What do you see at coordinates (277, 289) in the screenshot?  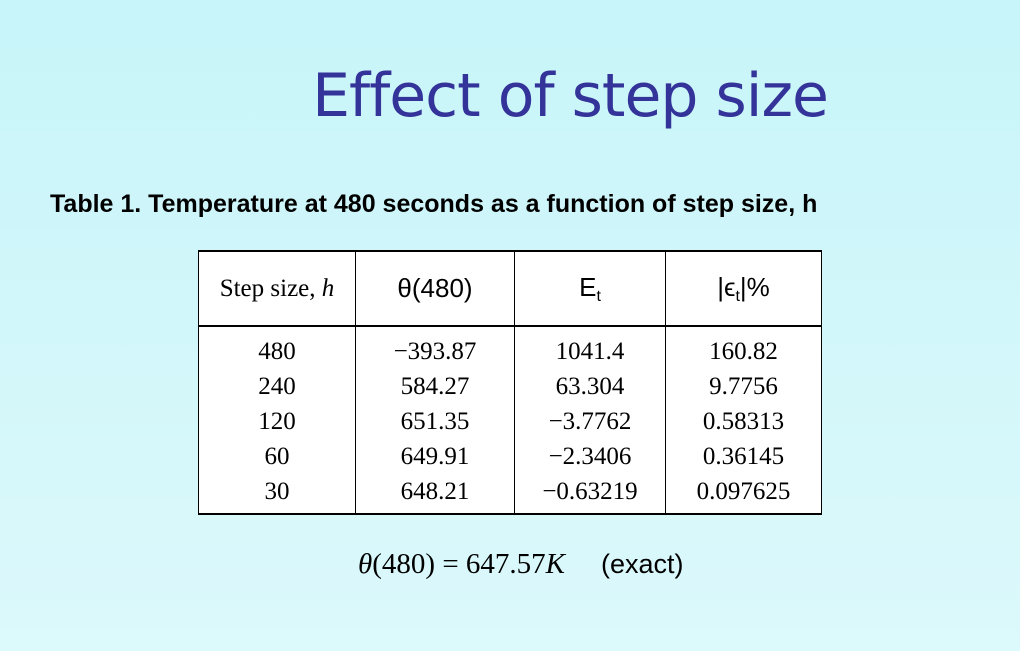 I see `header-step-size: Step size, h` at bounding box center [277, 289].